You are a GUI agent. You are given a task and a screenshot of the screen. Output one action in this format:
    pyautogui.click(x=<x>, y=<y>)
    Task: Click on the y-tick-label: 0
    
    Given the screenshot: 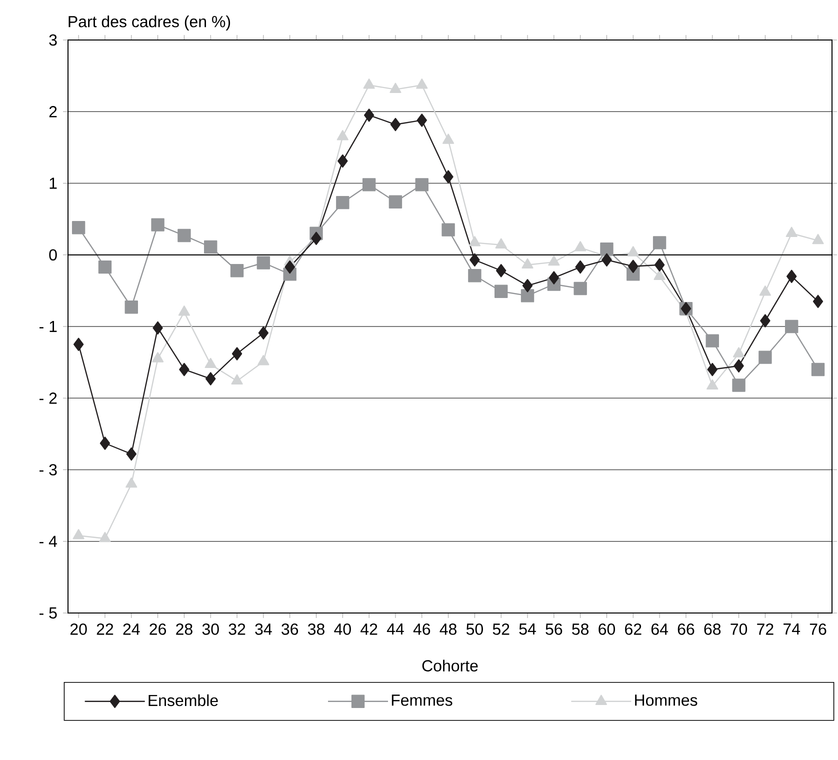 What is the action you would take?
    pyautogui.click(x=53, y=255)
    